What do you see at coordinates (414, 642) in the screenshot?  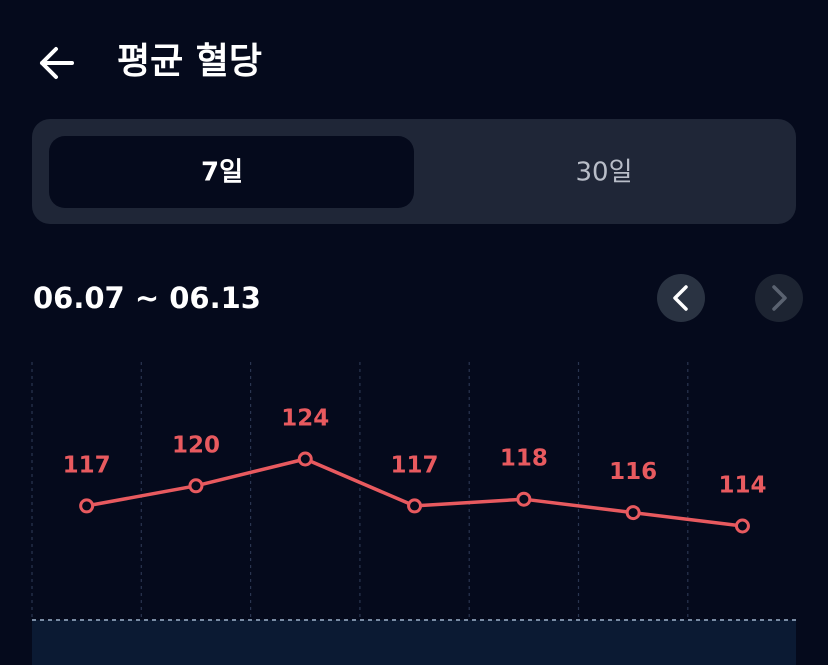 I see `chart-bottom-panel` at bounding box center [414, 642].